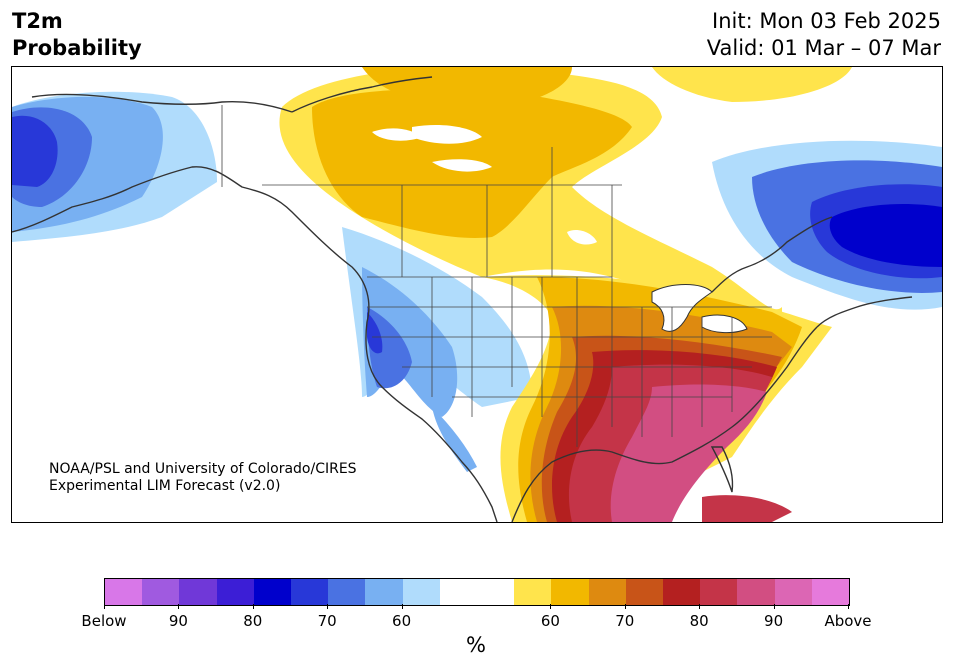 The height and width of the screenshot is (671, 954). Describe the element at coordinates (885, 235) in the screenshot. I see `east-canada-below-darkest` at that location.